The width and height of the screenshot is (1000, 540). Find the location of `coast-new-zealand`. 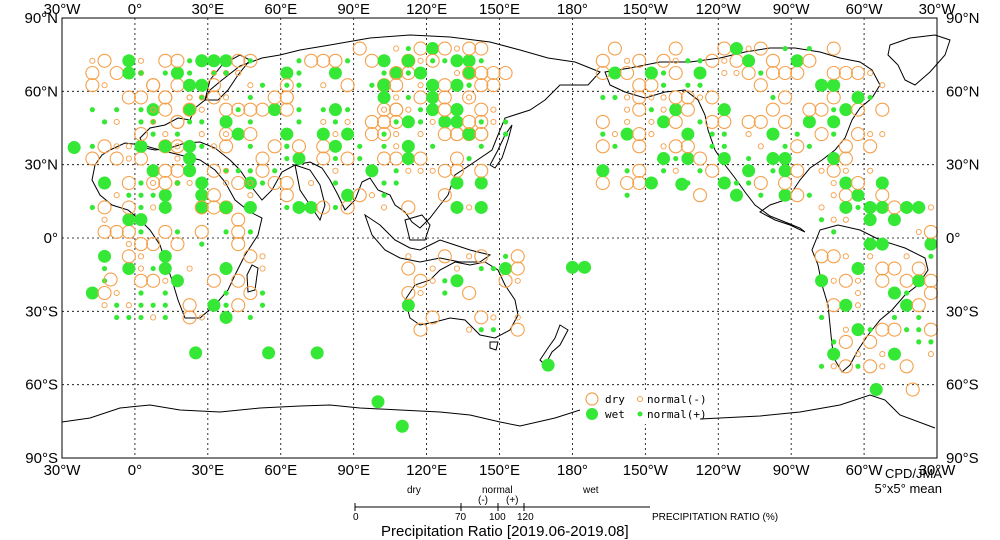

coast-new-zealand is located at coordinates (554, 345).